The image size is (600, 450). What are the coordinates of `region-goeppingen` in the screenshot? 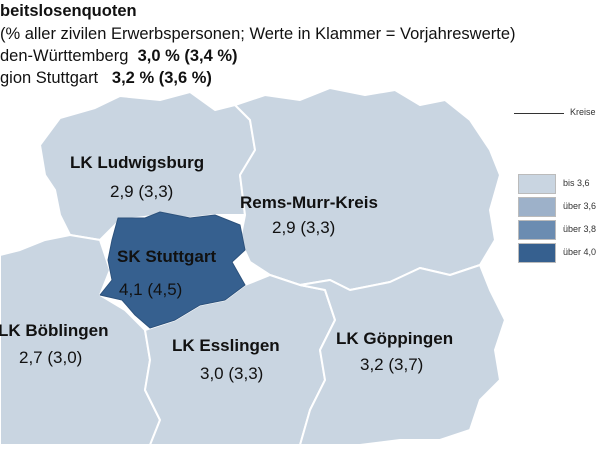 It's located at (402, 355).